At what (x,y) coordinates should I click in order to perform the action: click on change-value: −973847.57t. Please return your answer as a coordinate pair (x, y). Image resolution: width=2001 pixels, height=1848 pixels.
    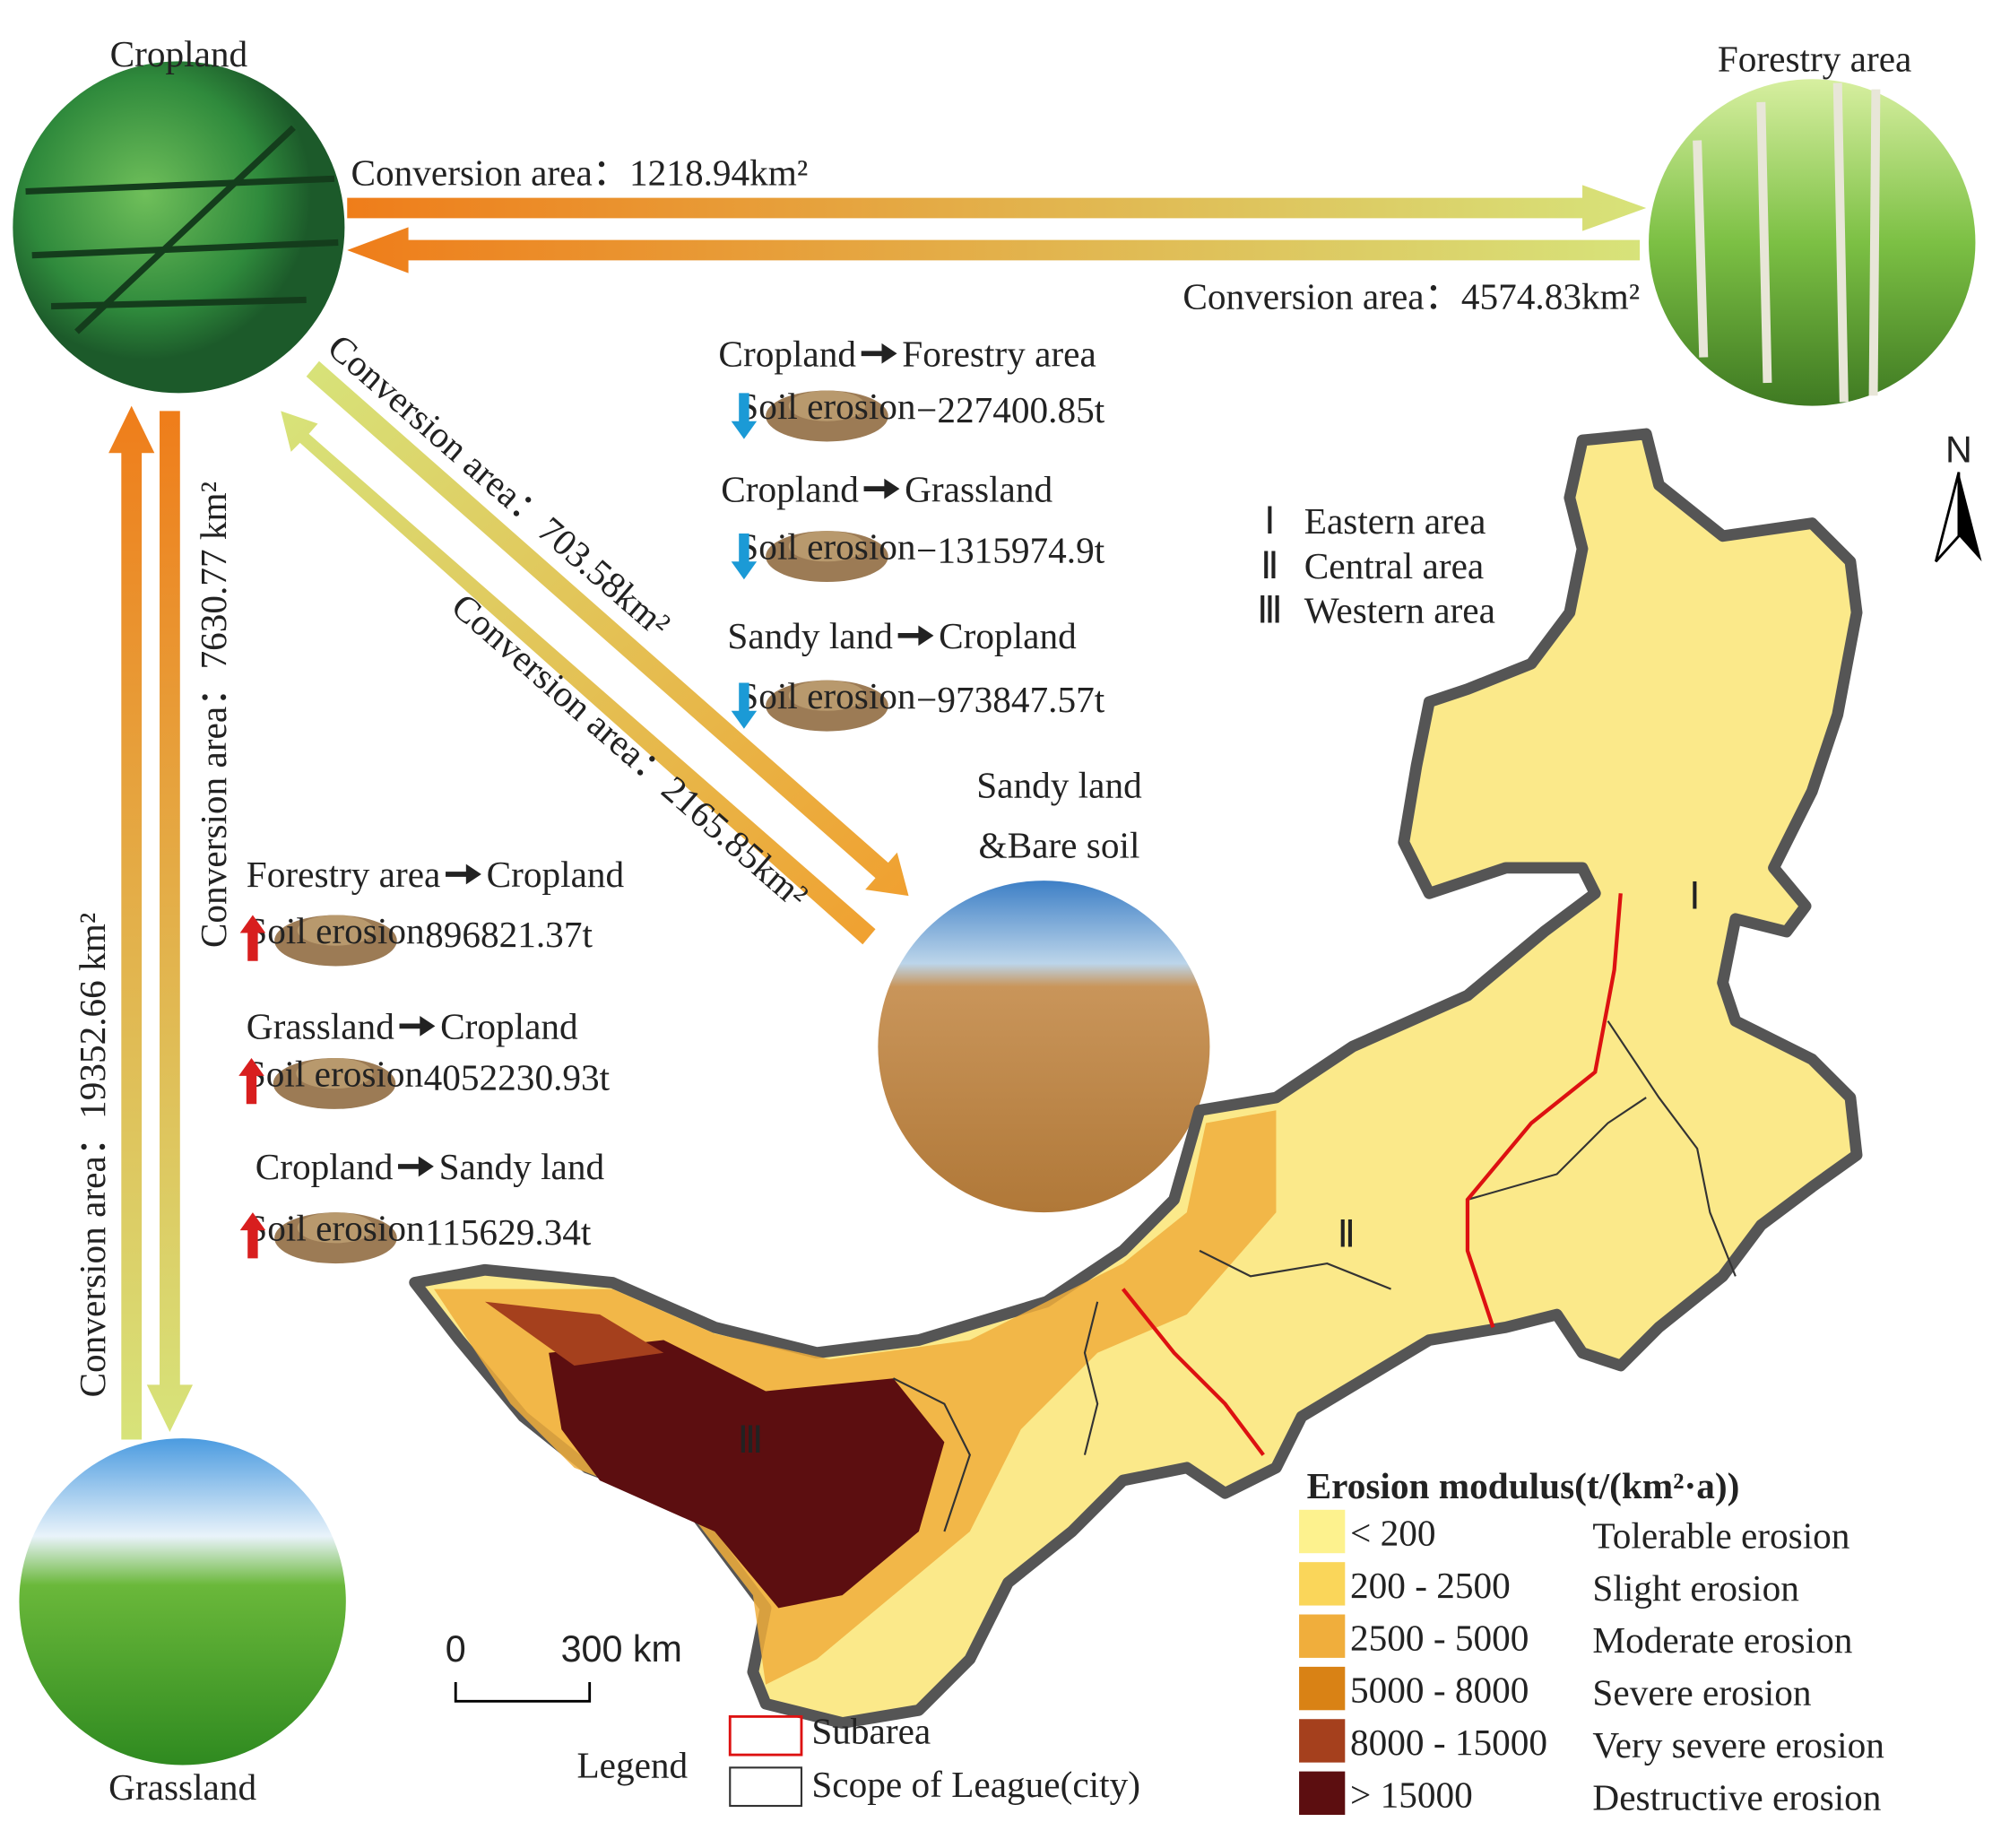
    Looking at the image, I should click on (1011, 699).